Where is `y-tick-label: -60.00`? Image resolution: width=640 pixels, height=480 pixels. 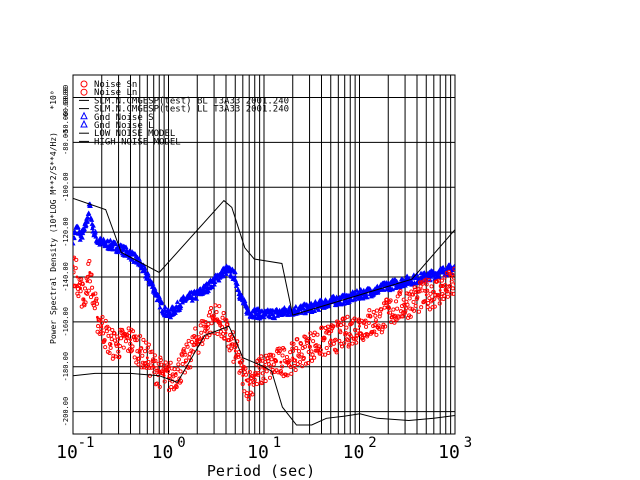 y-tick-label: -60.00 is located at coordinates (66, 97).